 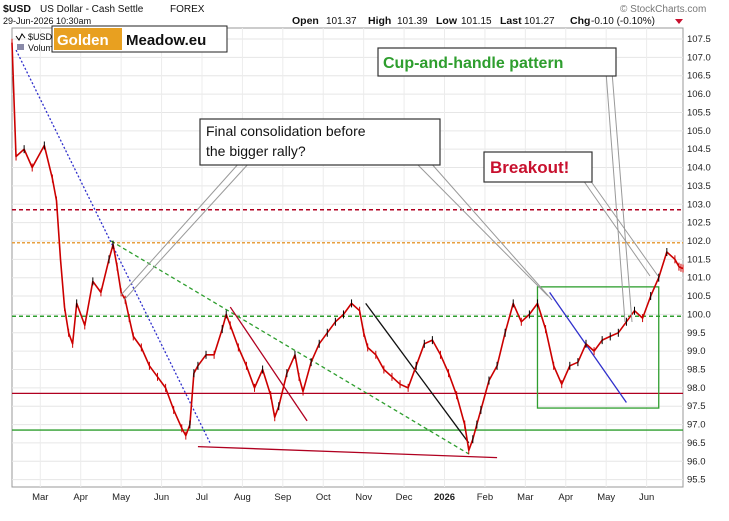 I want to click on y-tick-label: 103.0, so click(x=699, y=204).